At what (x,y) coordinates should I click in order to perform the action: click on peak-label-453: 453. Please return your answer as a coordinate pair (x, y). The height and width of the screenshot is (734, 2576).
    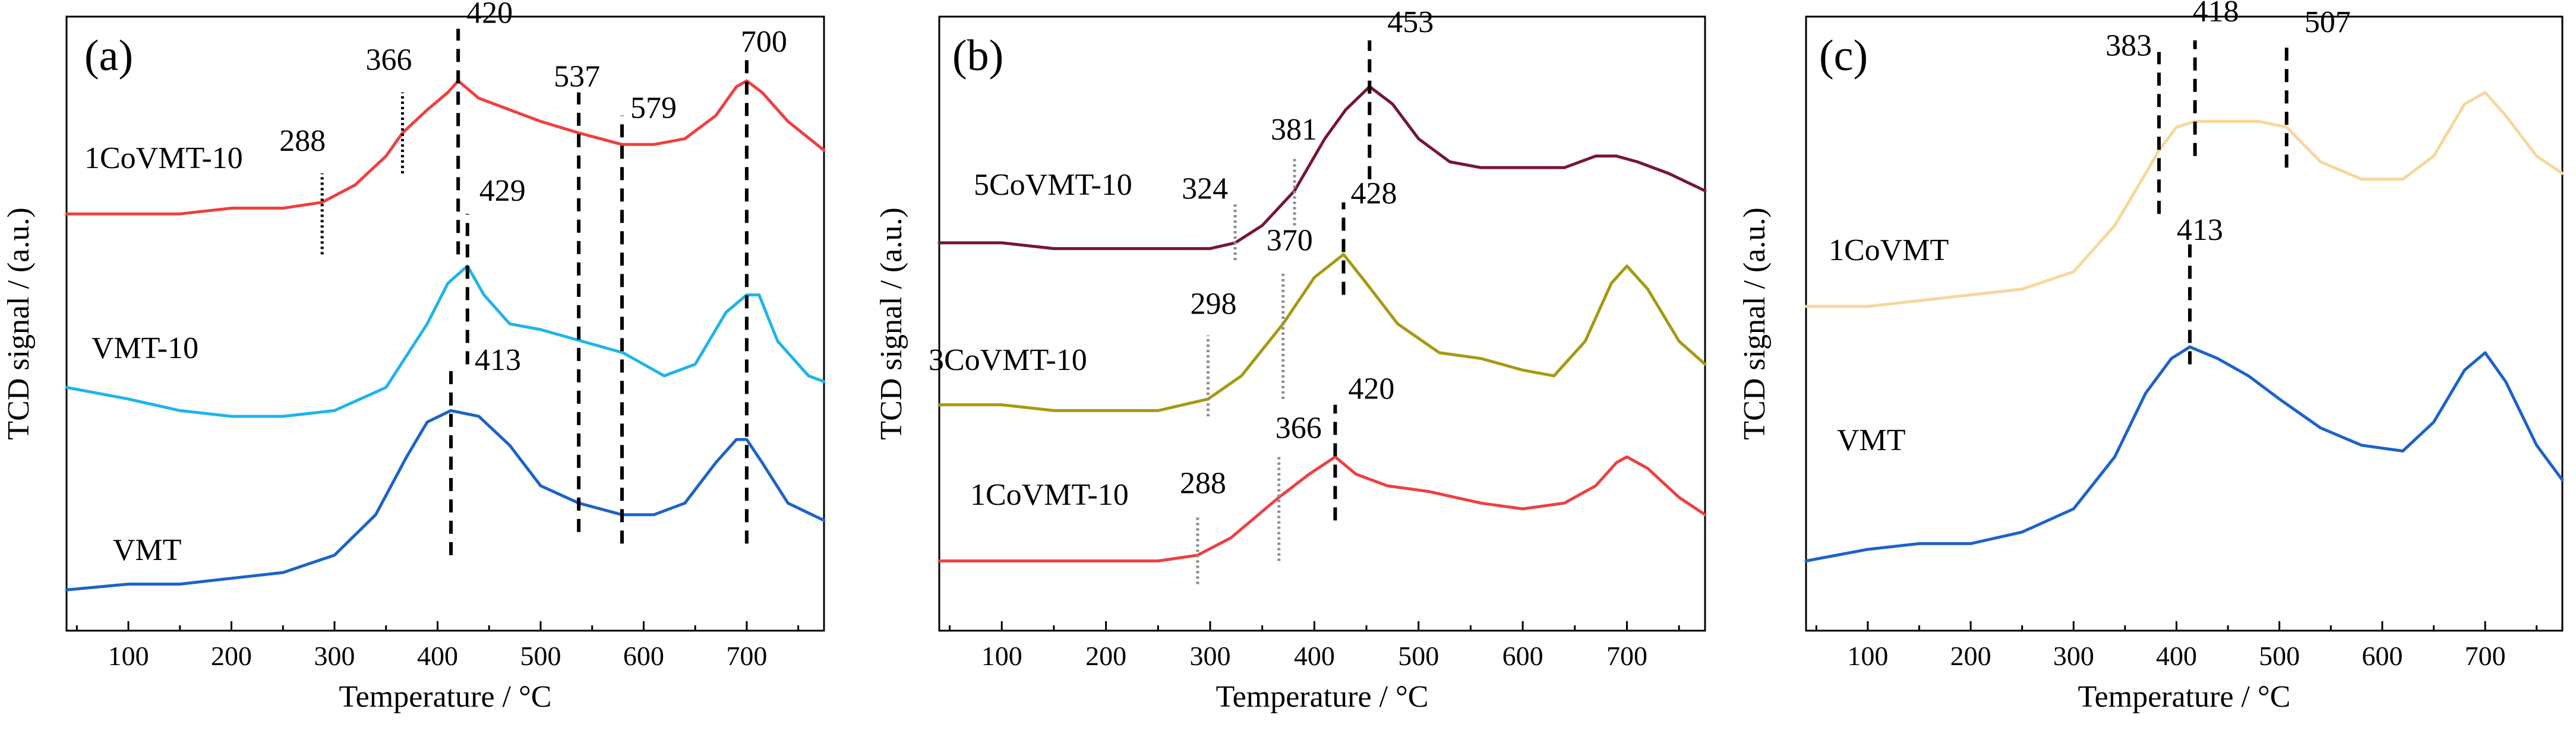
    Looking at the image, I should click on (1410, 22).